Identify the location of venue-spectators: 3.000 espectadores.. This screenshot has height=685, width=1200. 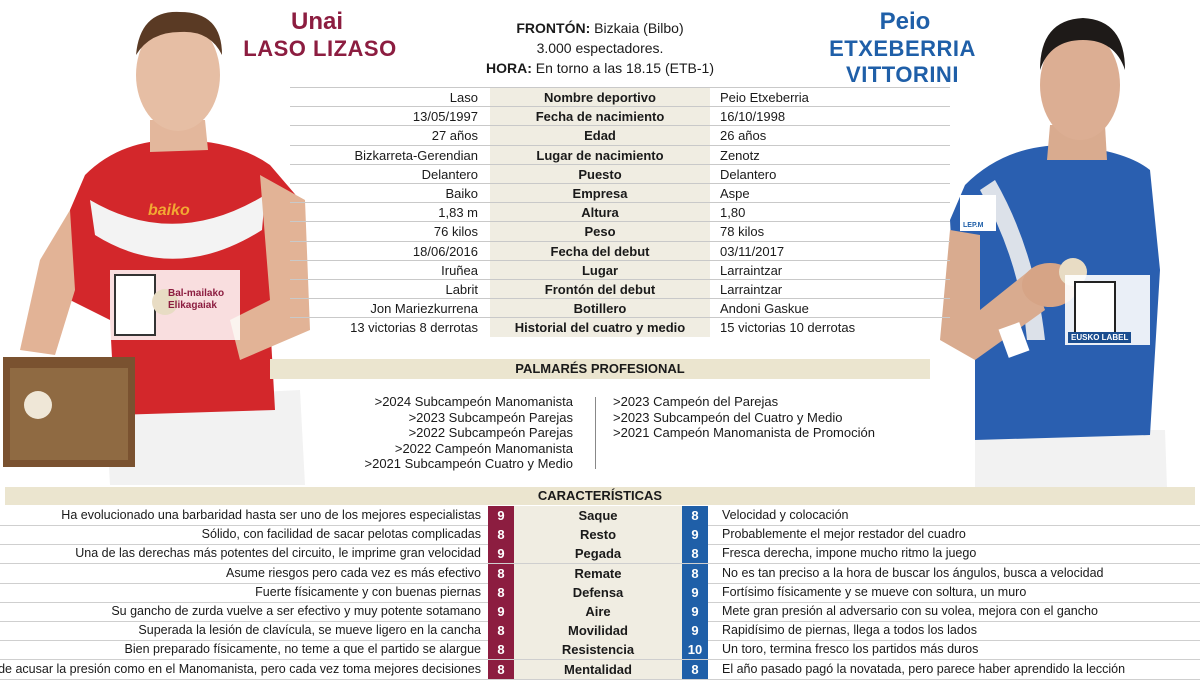
(600, 48).